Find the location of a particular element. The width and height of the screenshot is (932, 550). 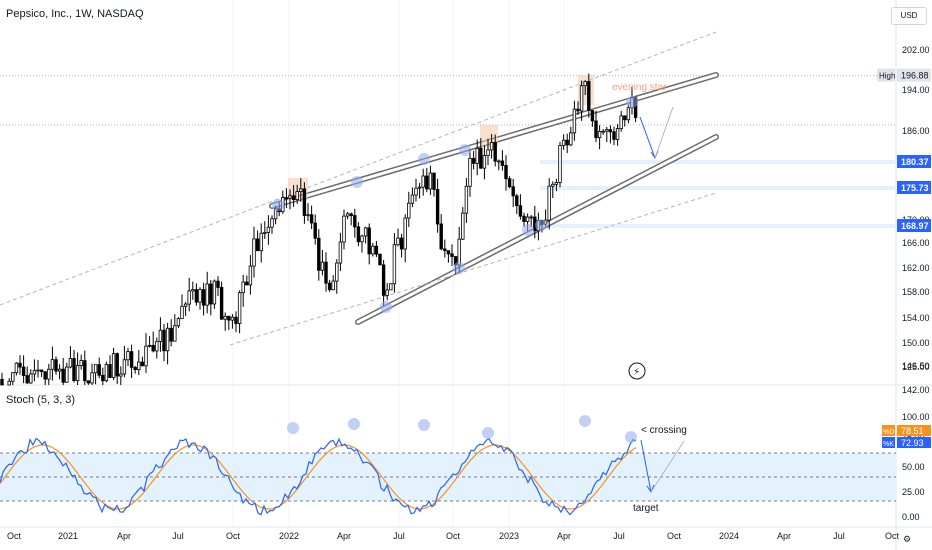

indicator-title: Stoch (5, 3, 3) is located at coordinates (41, 400).